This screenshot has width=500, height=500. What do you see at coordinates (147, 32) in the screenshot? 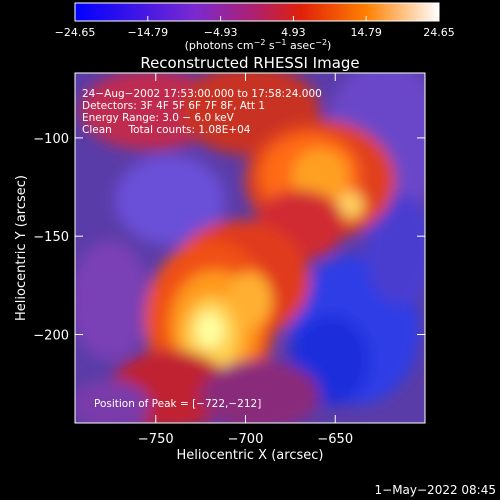
I see `colorbar-tick-label: −14.79` at bounding box center [147, 32].